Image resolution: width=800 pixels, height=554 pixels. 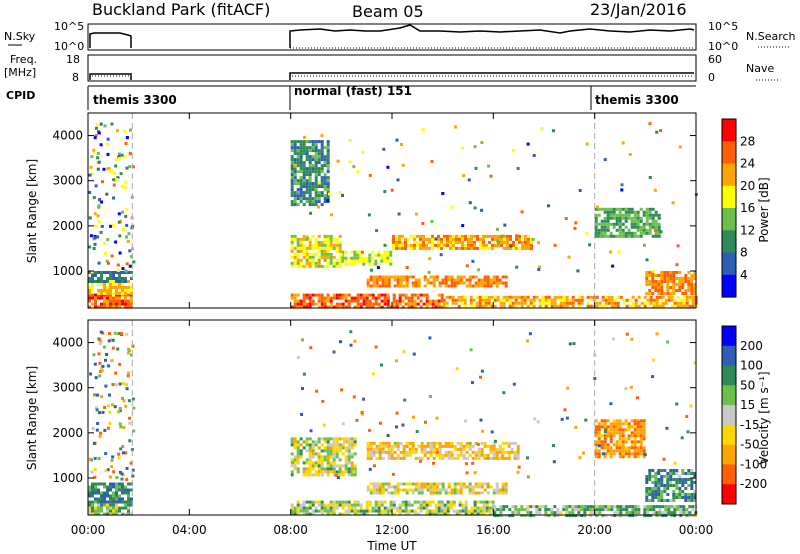 I want to click on colorbar-tick-label: 16, so click(x=747, y=208).